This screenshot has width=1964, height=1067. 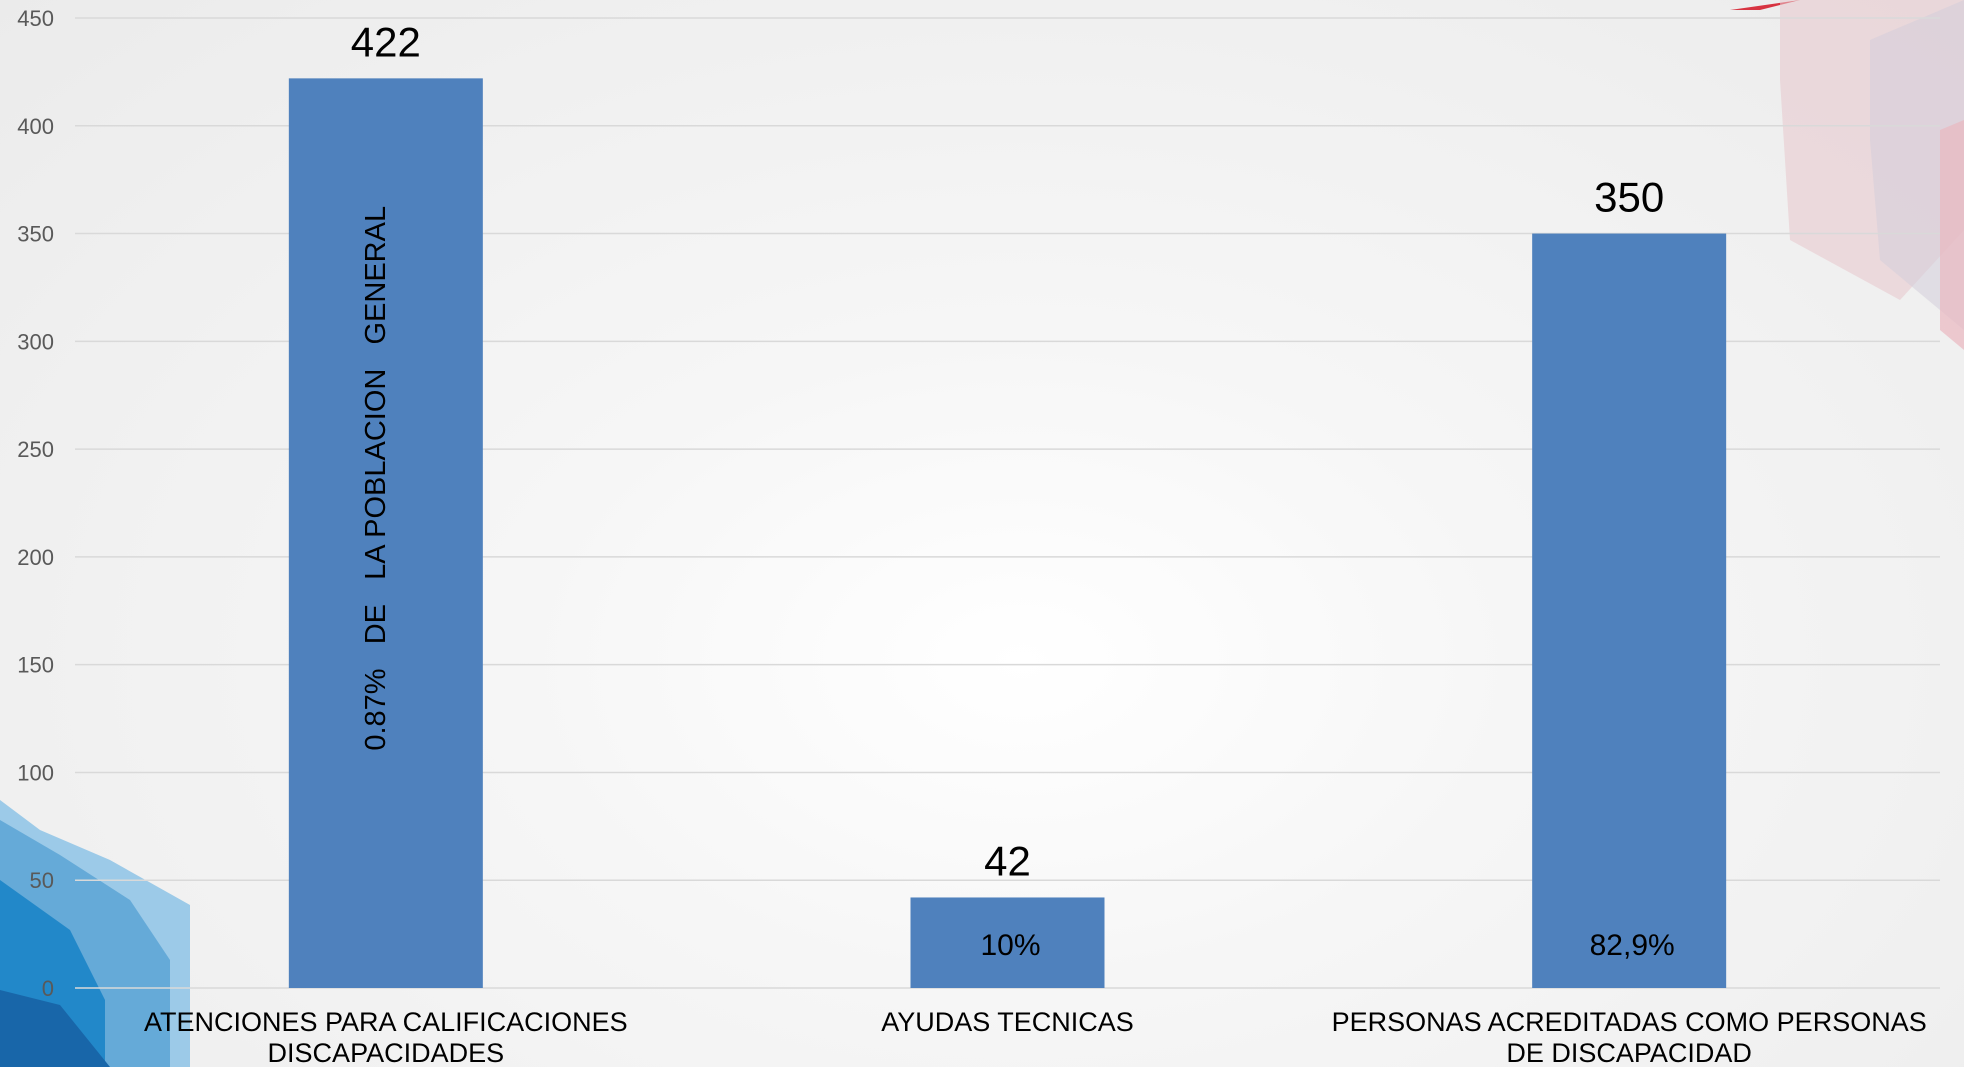 What do you see at coordinates (1010, 945) in the screenshot?
I see `bar-annotation-2: 10%` at bounding box center [1010, 945].